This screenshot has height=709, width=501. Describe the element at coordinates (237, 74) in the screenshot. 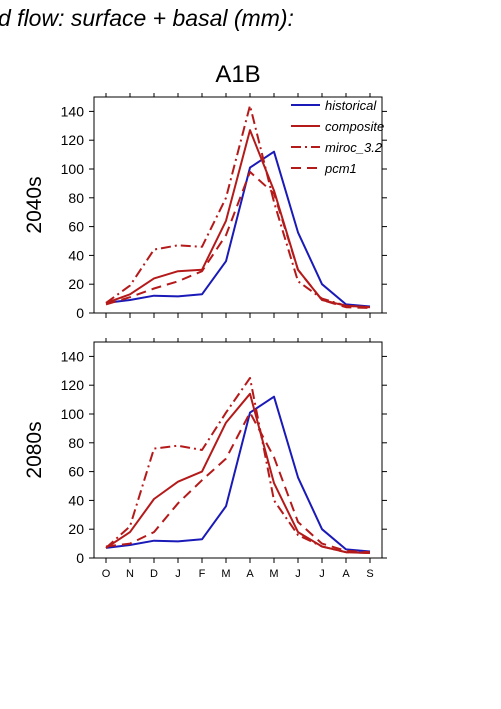

I see `panel-title: A1B` at that location.